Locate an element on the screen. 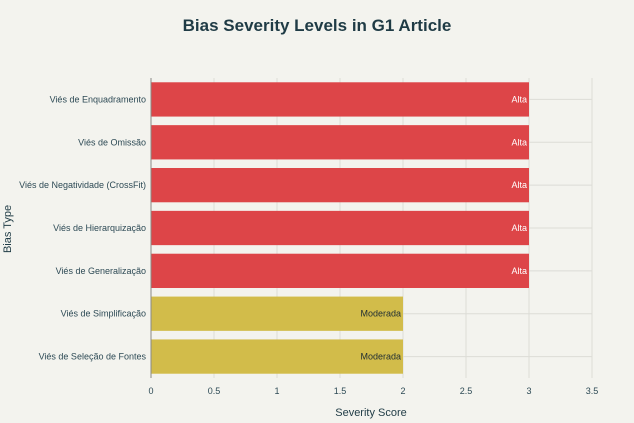  x-tick-label: 3 is located at coordinates (528, 391).